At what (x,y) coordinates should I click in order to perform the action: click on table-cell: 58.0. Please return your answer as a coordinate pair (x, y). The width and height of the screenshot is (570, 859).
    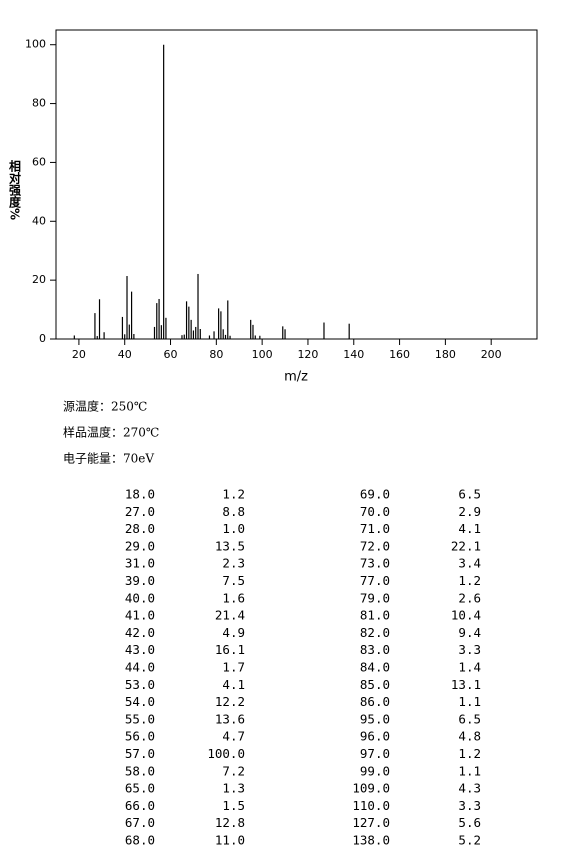
    Looking at the image, I should click on (140, 770).